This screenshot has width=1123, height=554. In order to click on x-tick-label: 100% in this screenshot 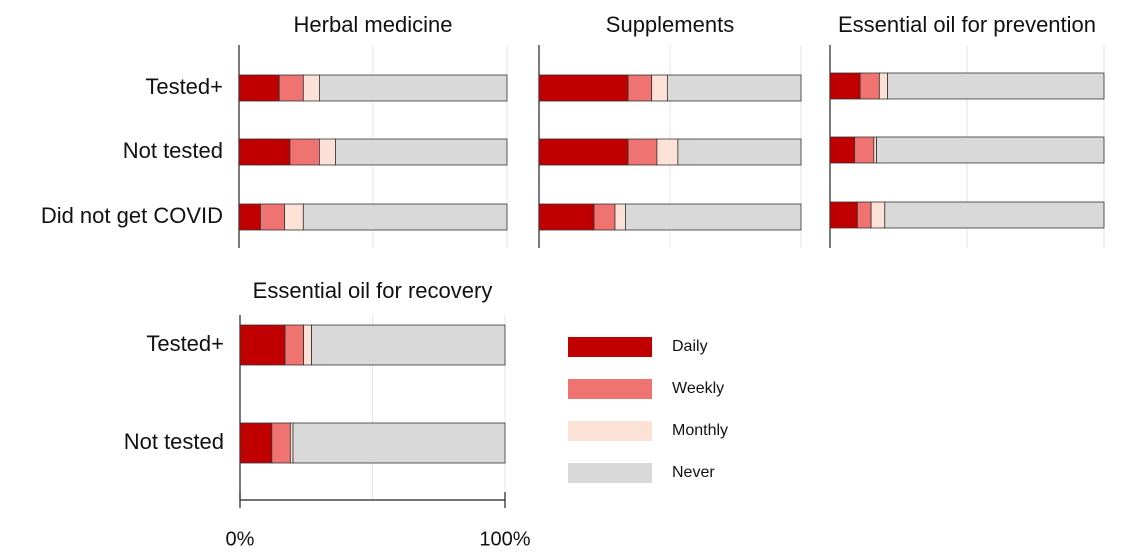, I will do `click(504, 539)`.